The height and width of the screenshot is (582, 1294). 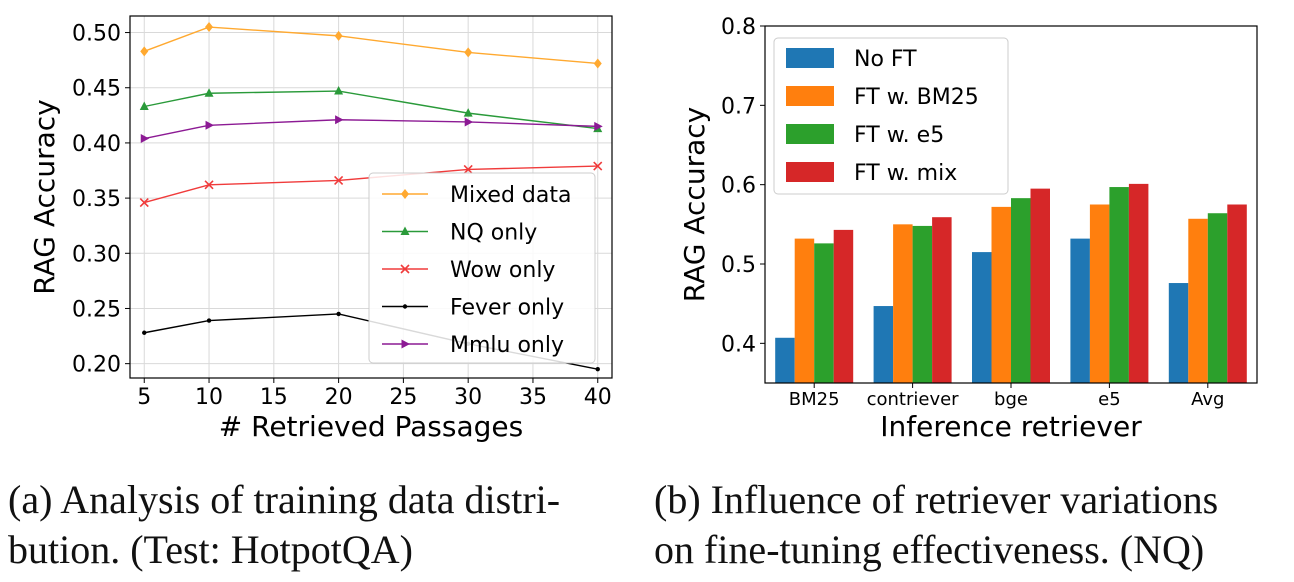 I want to click on legend-item-ft-w-bm25: FT w. BM25, so click(x=882, y=97).